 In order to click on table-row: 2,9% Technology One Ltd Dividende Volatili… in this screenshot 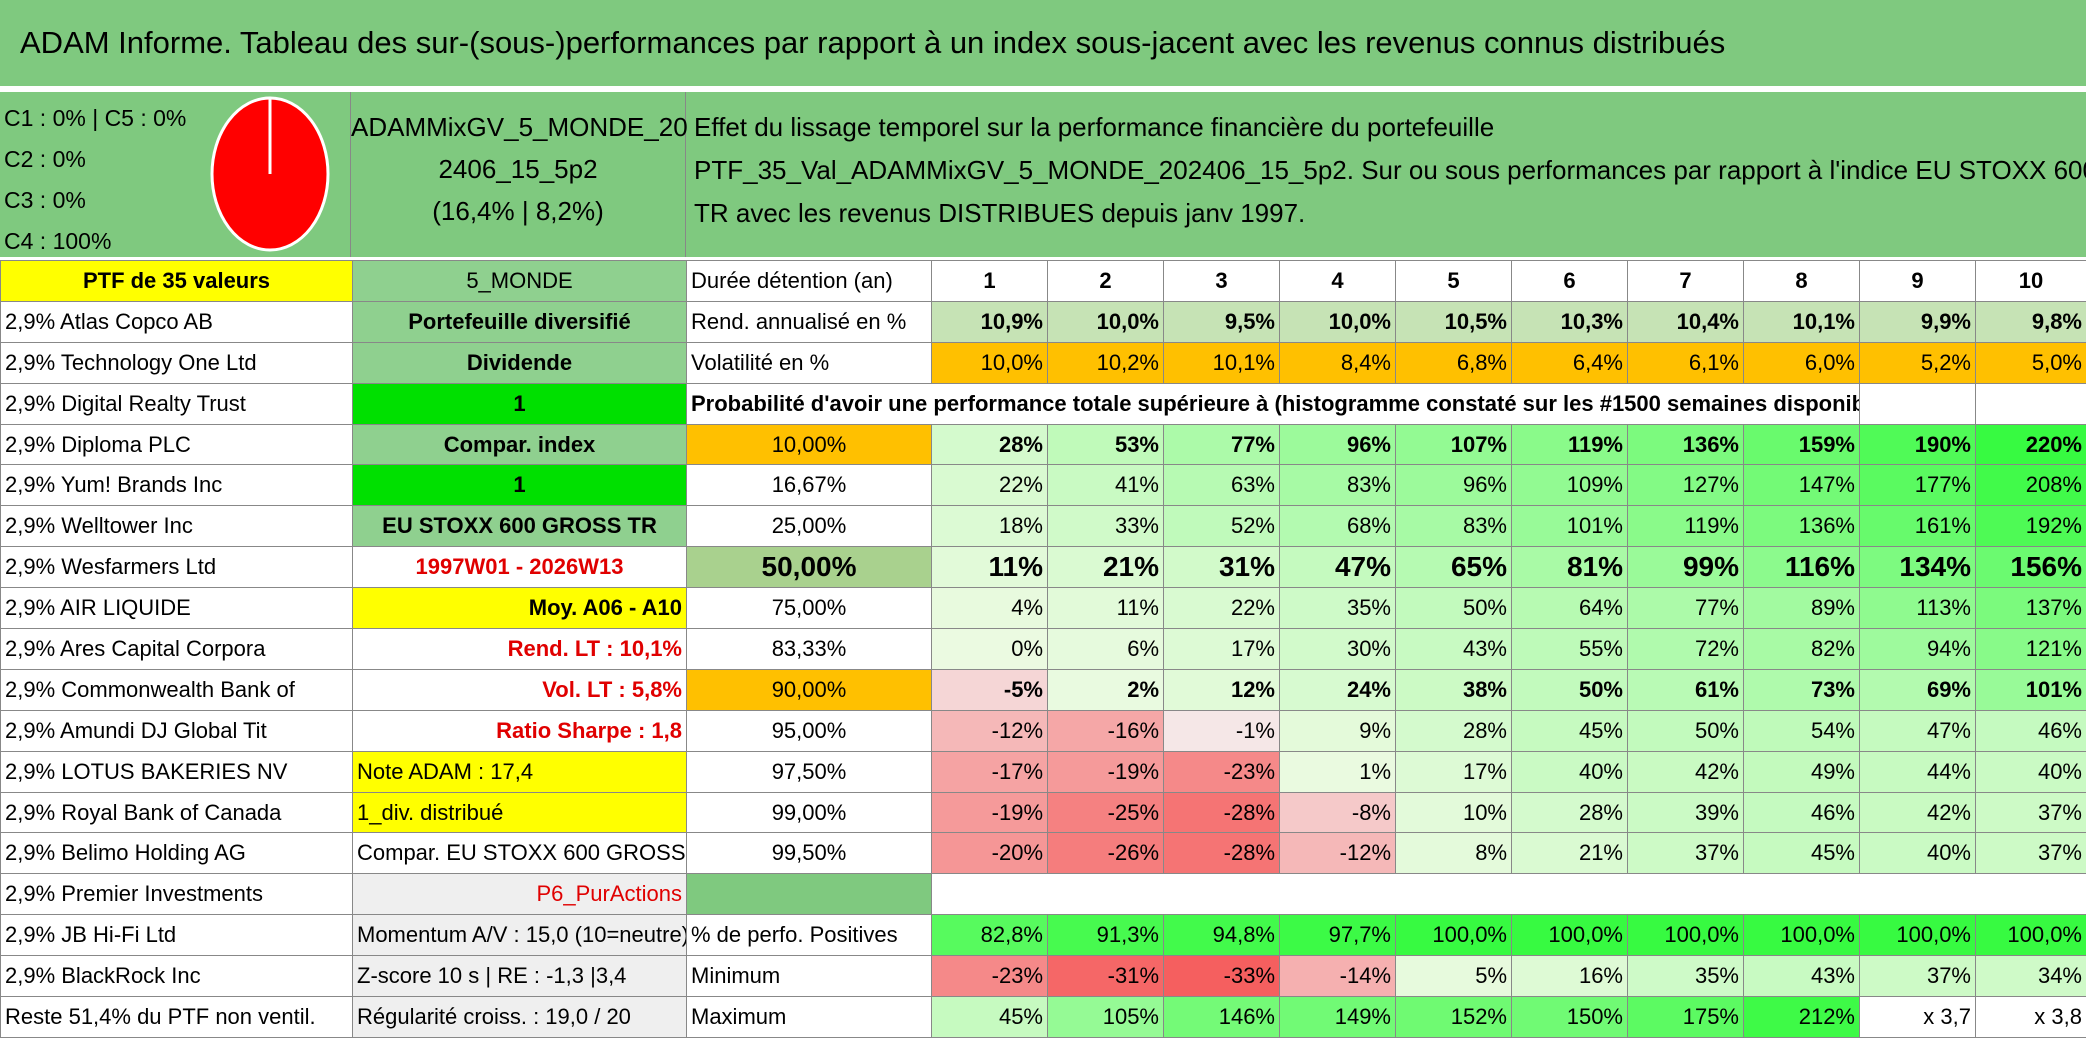, I will do `click(1043, 362)`.